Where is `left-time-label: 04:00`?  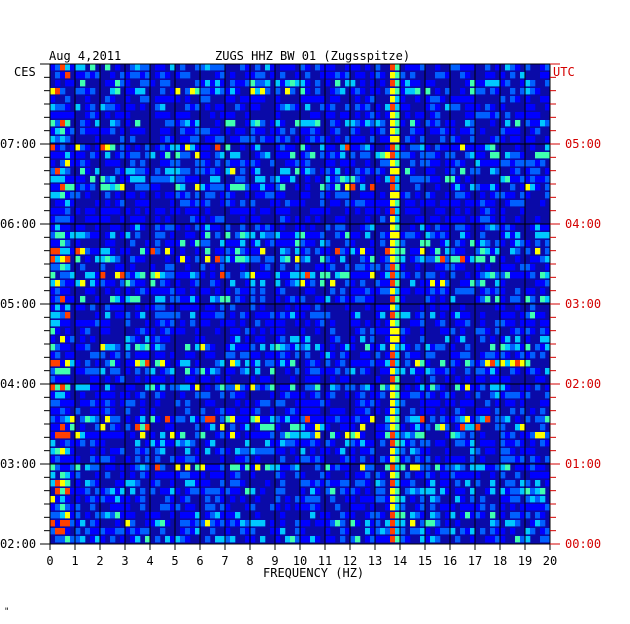
left-time-label: 04:00 is located at coordinates (18, 384).